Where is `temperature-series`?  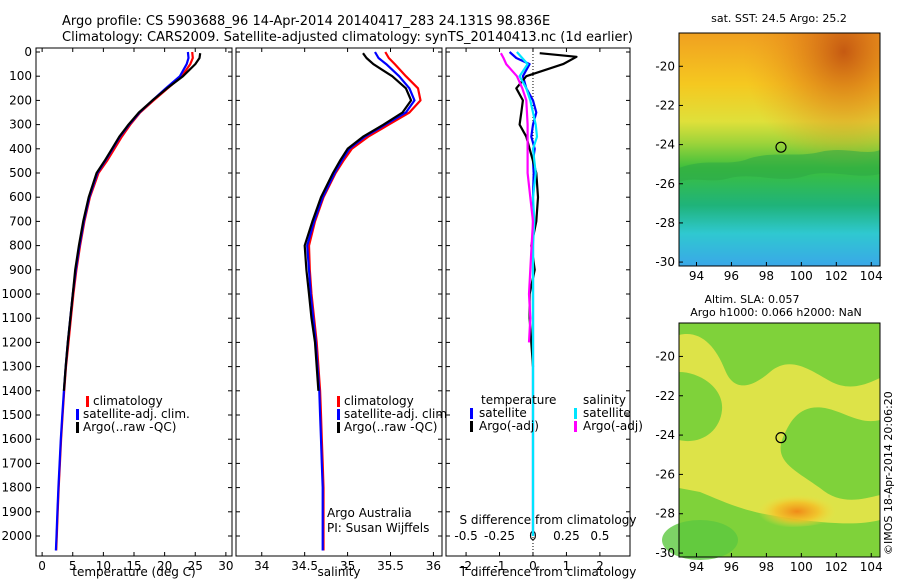
temperature-series is located at coordinates (128, 301).